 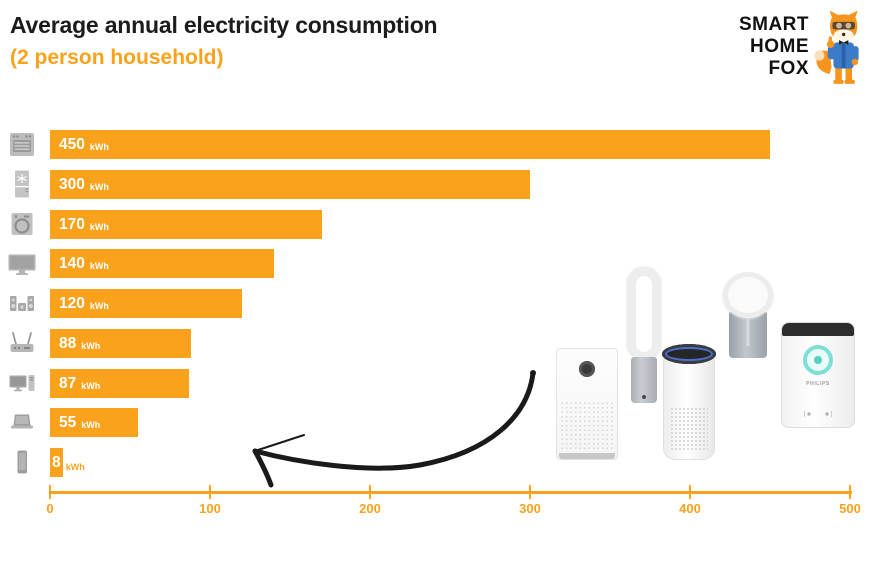 What do you see at coordinates (436, 343) in the screenshot?
I see `chart-row-wifi-router: 88 kWh` at bounding box center [436, 343].